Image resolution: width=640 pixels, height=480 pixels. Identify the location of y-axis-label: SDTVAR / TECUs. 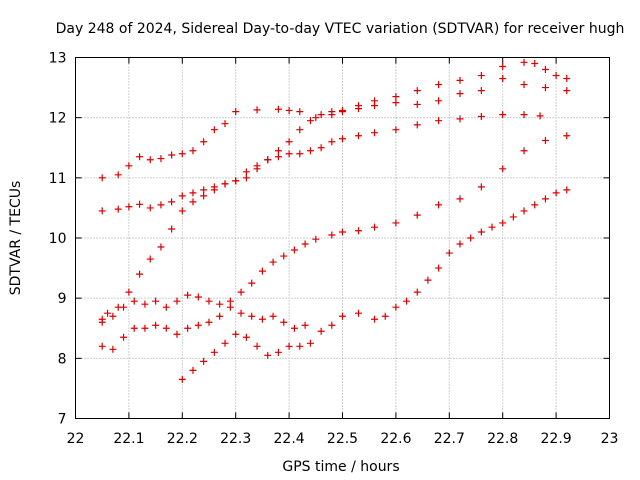
(16, 238).